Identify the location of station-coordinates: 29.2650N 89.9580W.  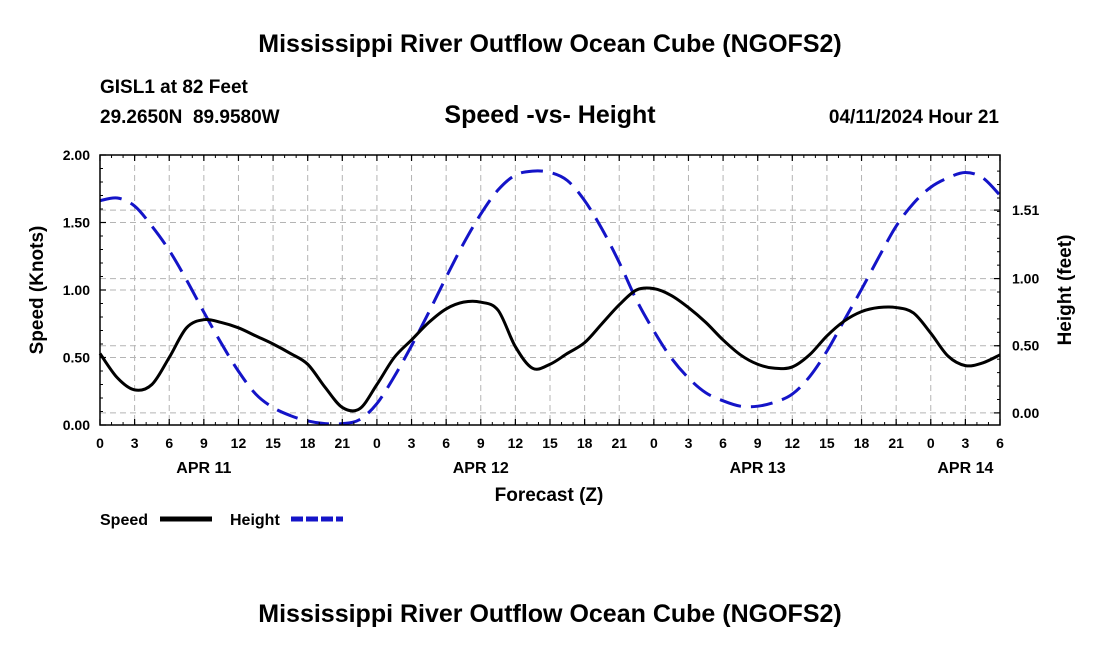
(190, 117).